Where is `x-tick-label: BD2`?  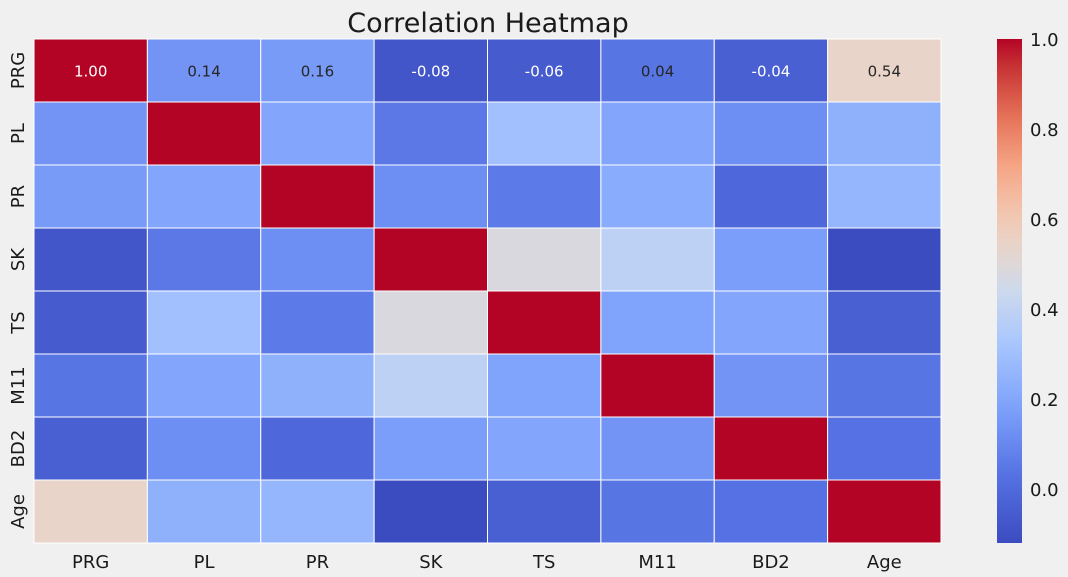
x-tick-label: BD2 is located at coordinates (771, 562).